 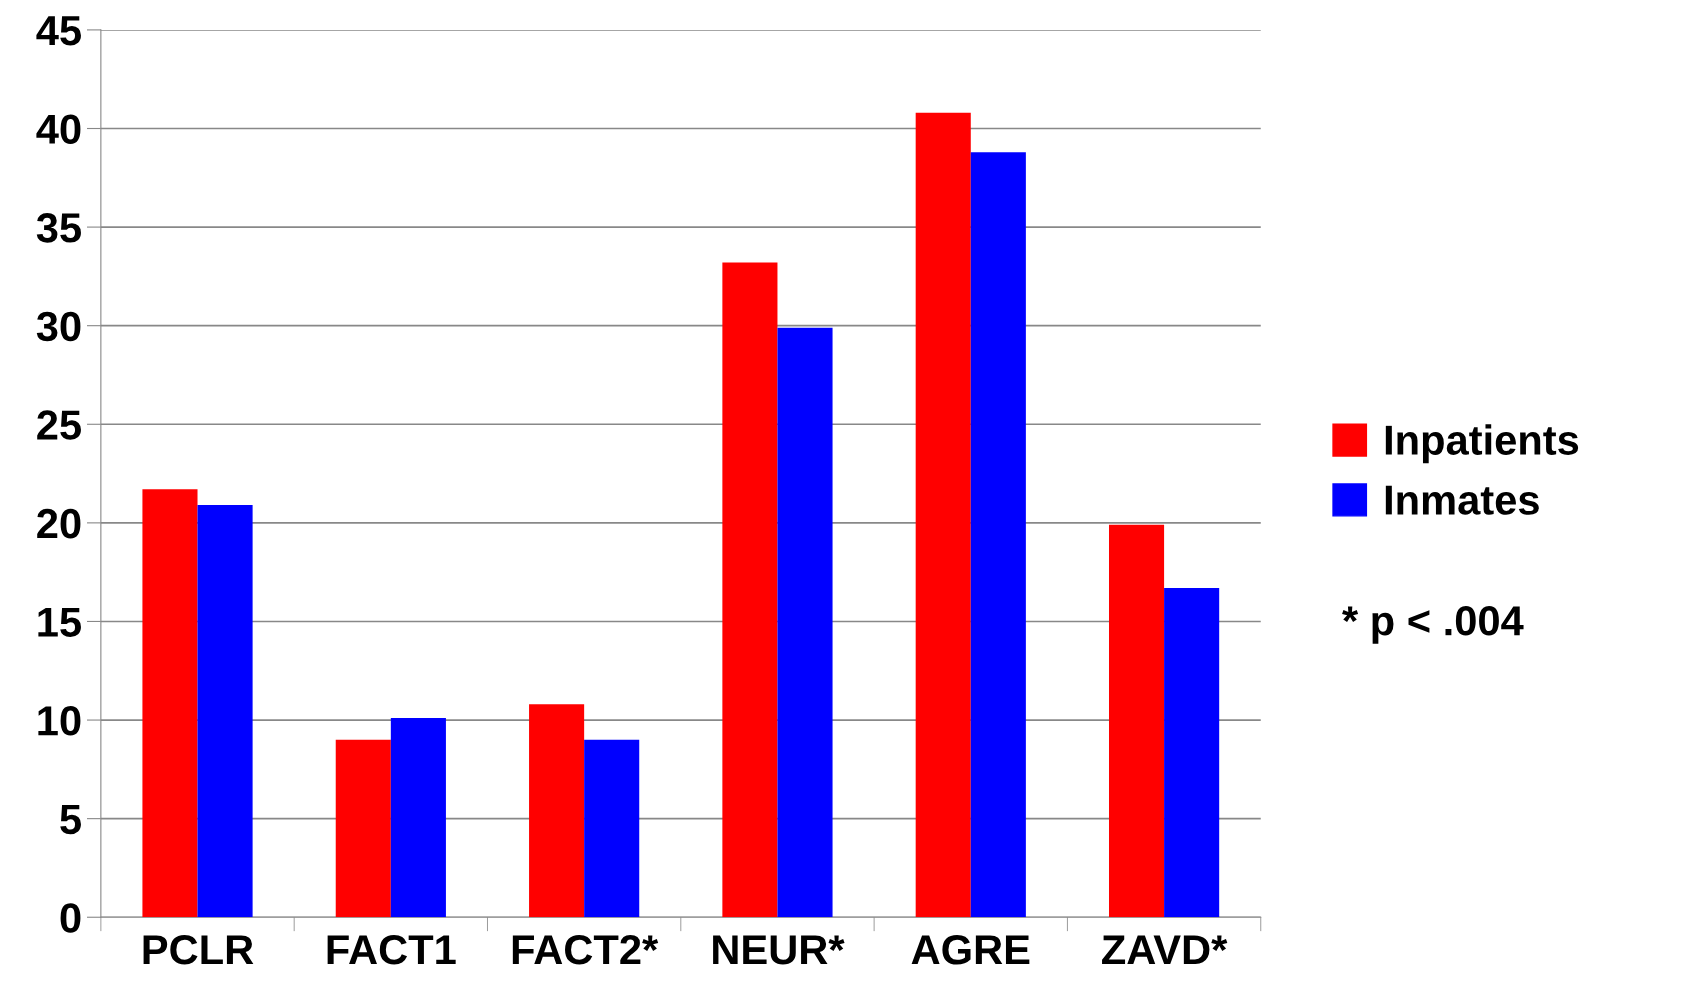 What do you see at coordinates (59, 721) in the screenshot?
I see `y-tick-label: 10` at bounding box center [59, 721].